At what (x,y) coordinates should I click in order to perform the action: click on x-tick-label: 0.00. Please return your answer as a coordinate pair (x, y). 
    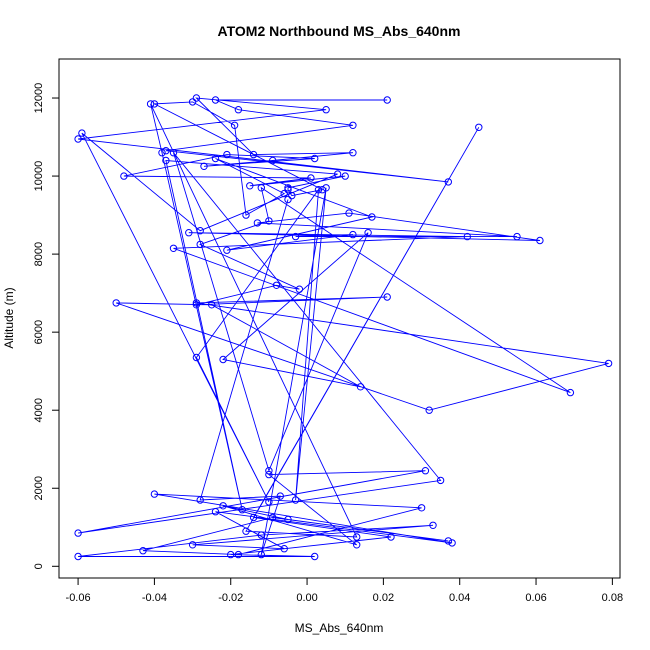
    Looking at the image, I should click on (306, 598).